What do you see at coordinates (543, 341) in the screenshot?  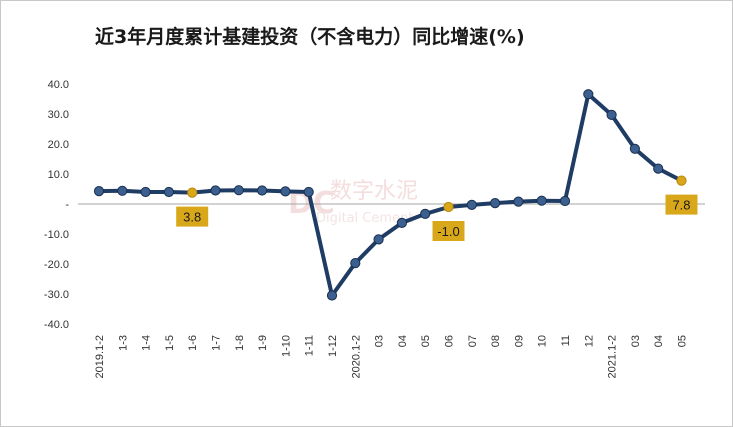 I see `x-tick-label: 10` at bounding box center [543, 341].